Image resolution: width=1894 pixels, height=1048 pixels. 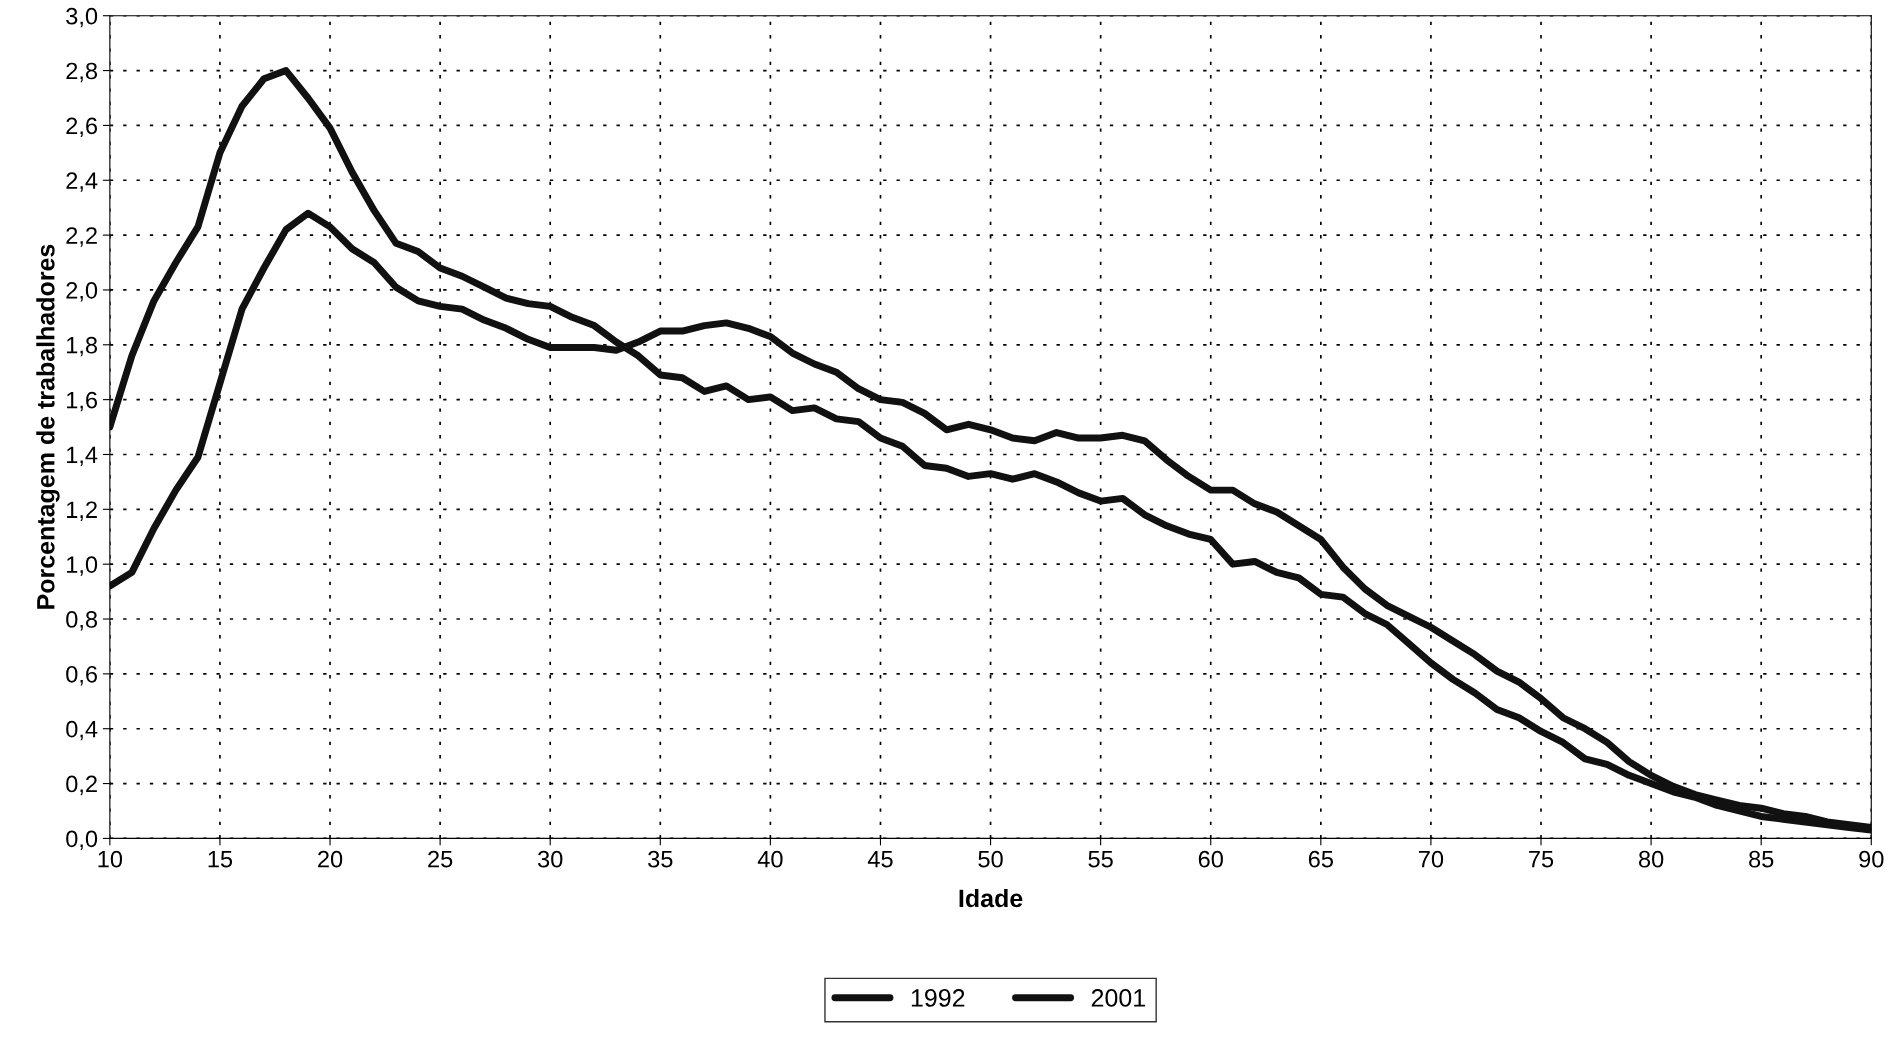 What do you see at coordinates (550, 859) in the screenshot?
I see `x-tick-label: 30` at bounding box center [550, 859].